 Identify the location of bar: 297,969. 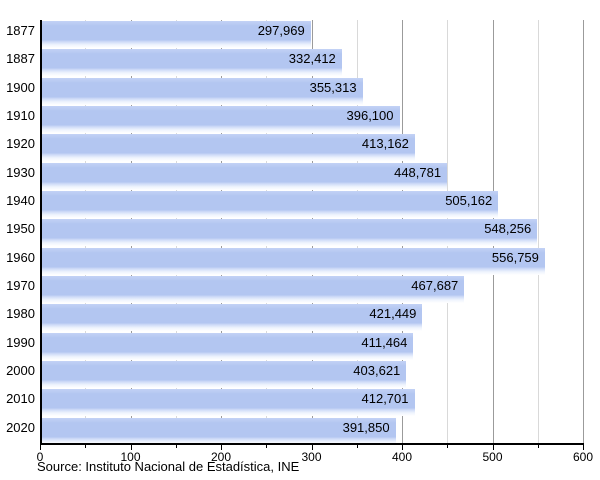
(176, 34).